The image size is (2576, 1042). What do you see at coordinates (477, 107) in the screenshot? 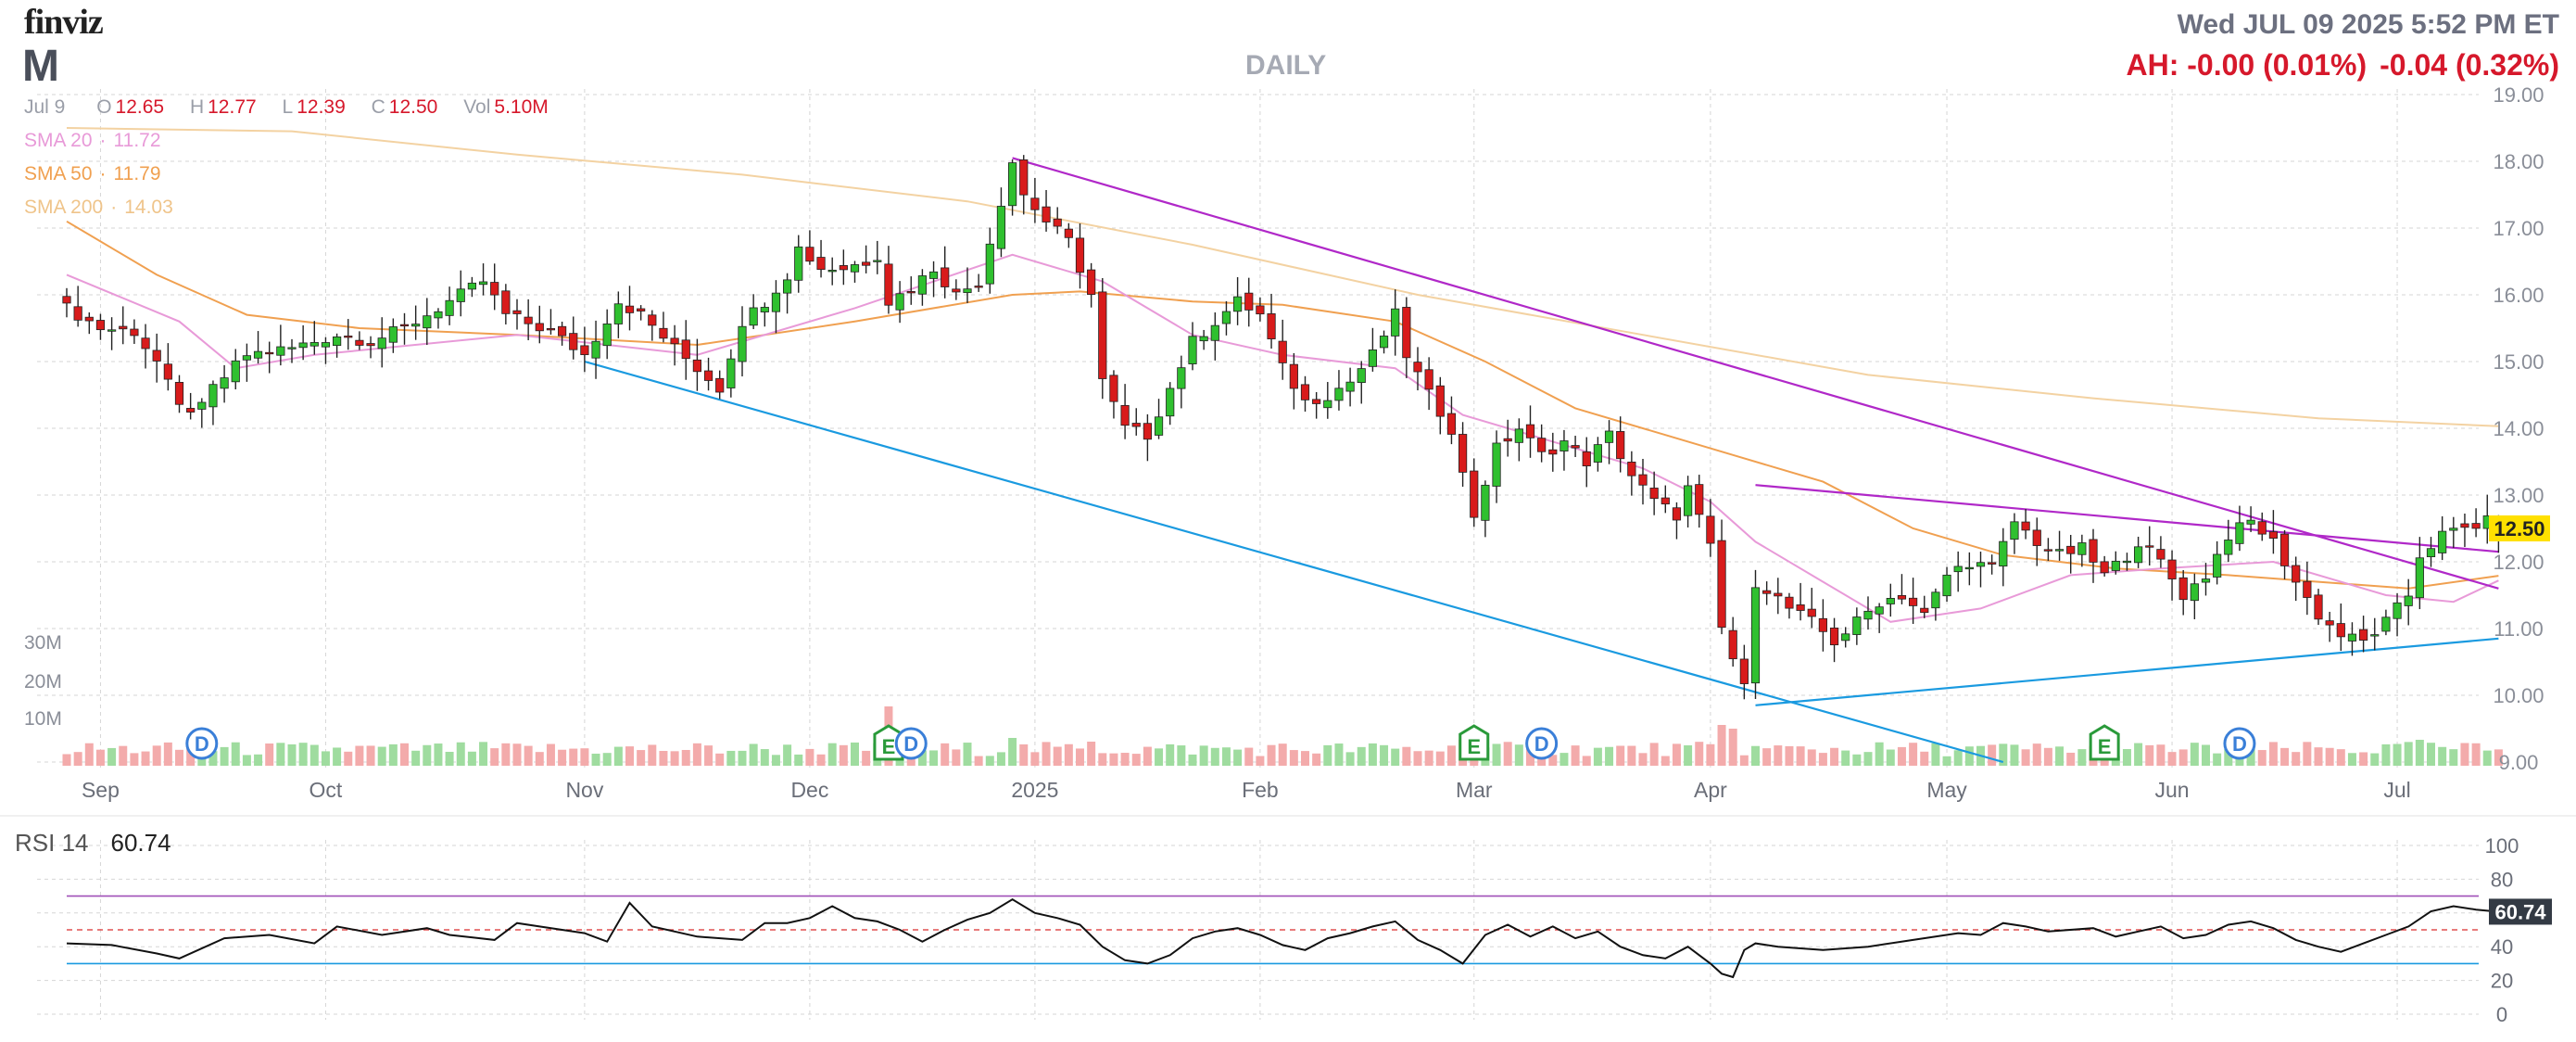
I see `volume-label: Vol` at bounding box center [477, 107].